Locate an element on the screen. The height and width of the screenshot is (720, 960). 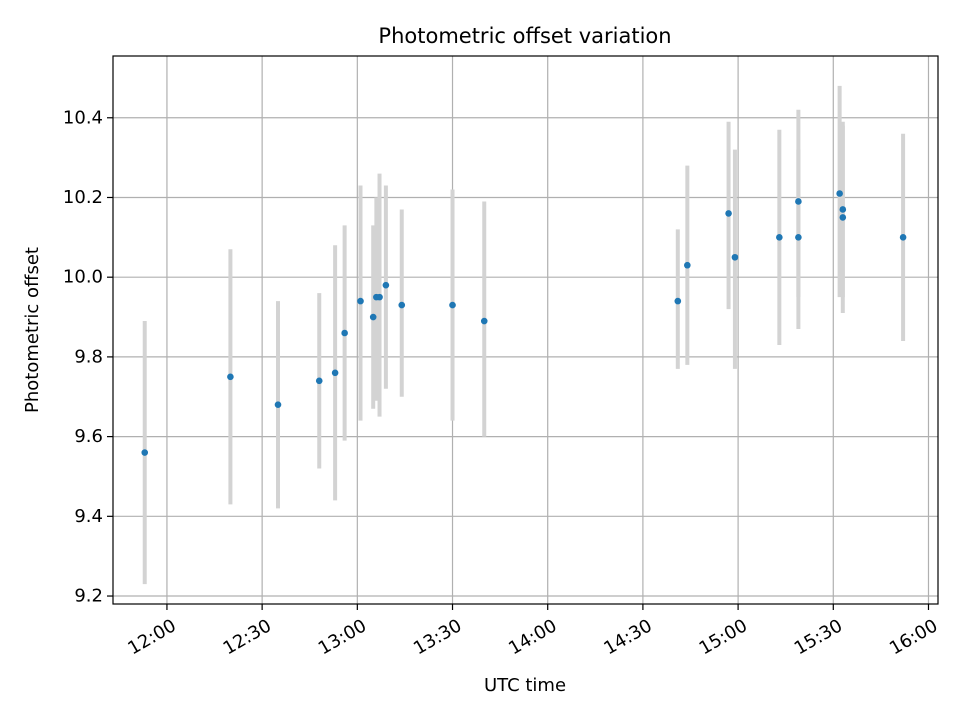
y-axis-ticks: 9.2 9.4 9.6 9.8 10.0 10.2 10.4 is located at coordinates (88, 357).